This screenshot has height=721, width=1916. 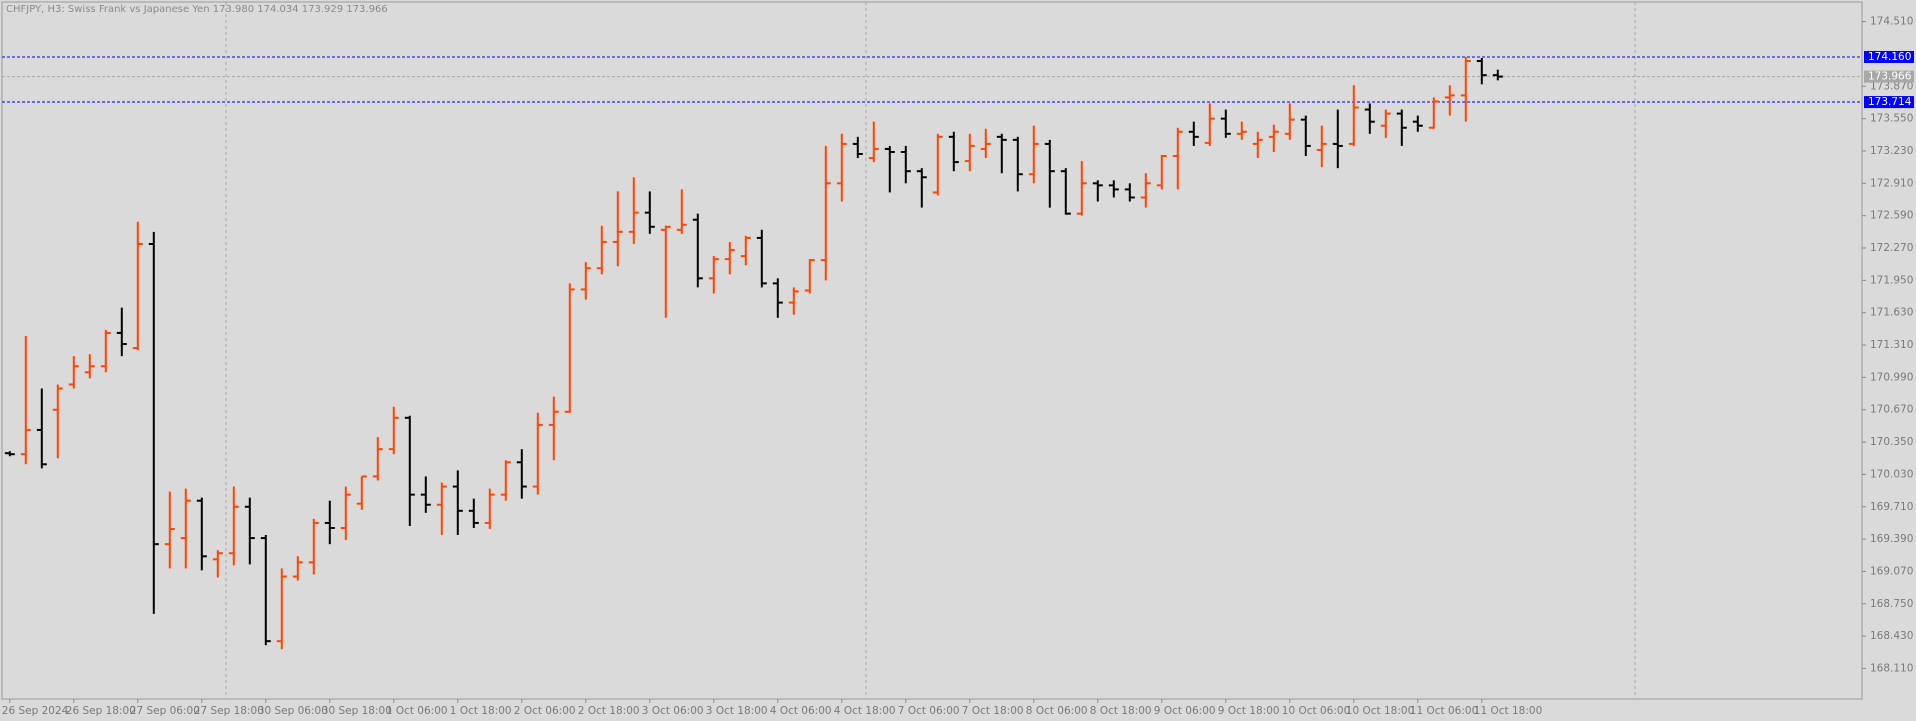 What do you see at coordinates (1891, 86) in the screenshot?
I see `y-tick-label: 173.870` at bounding box center [1891, 86].